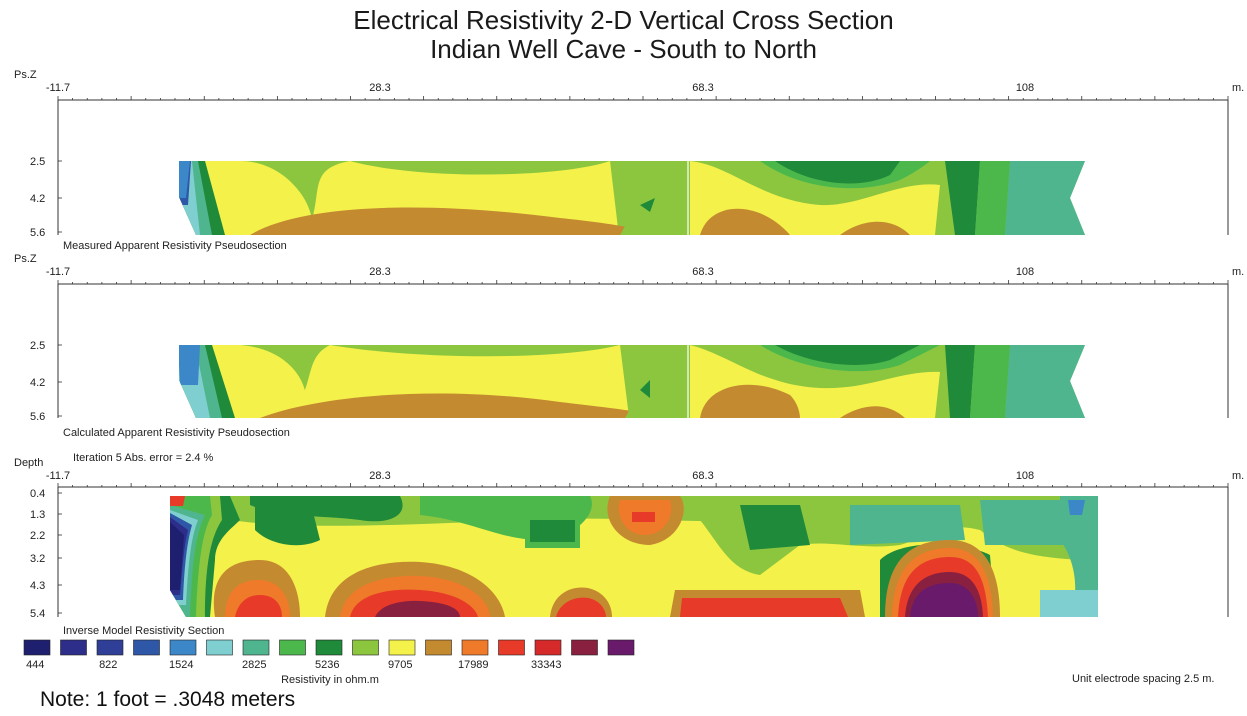  Describe the element at coordinates (28, 463) in the screenshot. I see `y-axis-label: Depth` at that location.